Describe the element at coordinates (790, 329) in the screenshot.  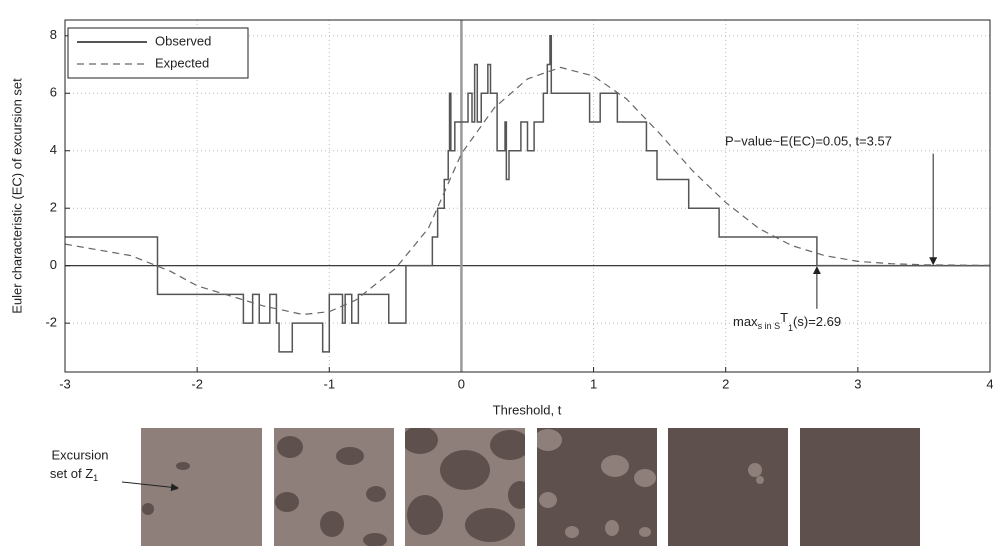
I see `annotation-part: 1` at that location.